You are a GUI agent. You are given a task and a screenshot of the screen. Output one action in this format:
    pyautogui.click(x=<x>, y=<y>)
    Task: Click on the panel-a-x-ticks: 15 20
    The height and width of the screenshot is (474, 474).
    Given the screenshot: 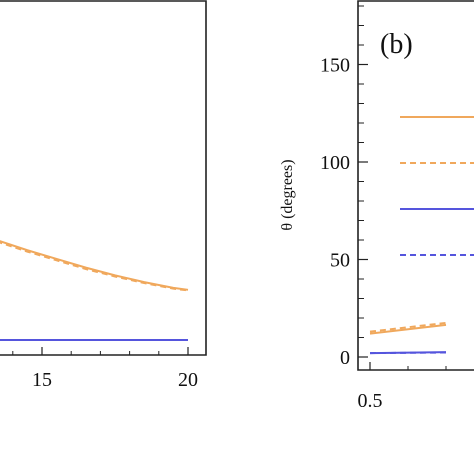 What is the action you would take?
    pyautogui.click(x=105, y=369)
    